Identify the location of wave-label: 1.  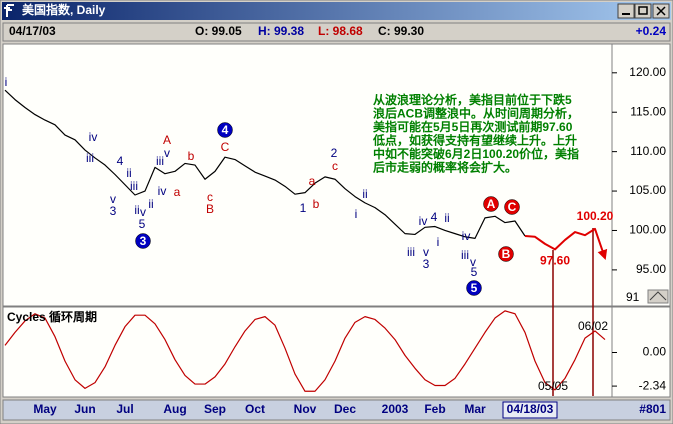
(303, 208).